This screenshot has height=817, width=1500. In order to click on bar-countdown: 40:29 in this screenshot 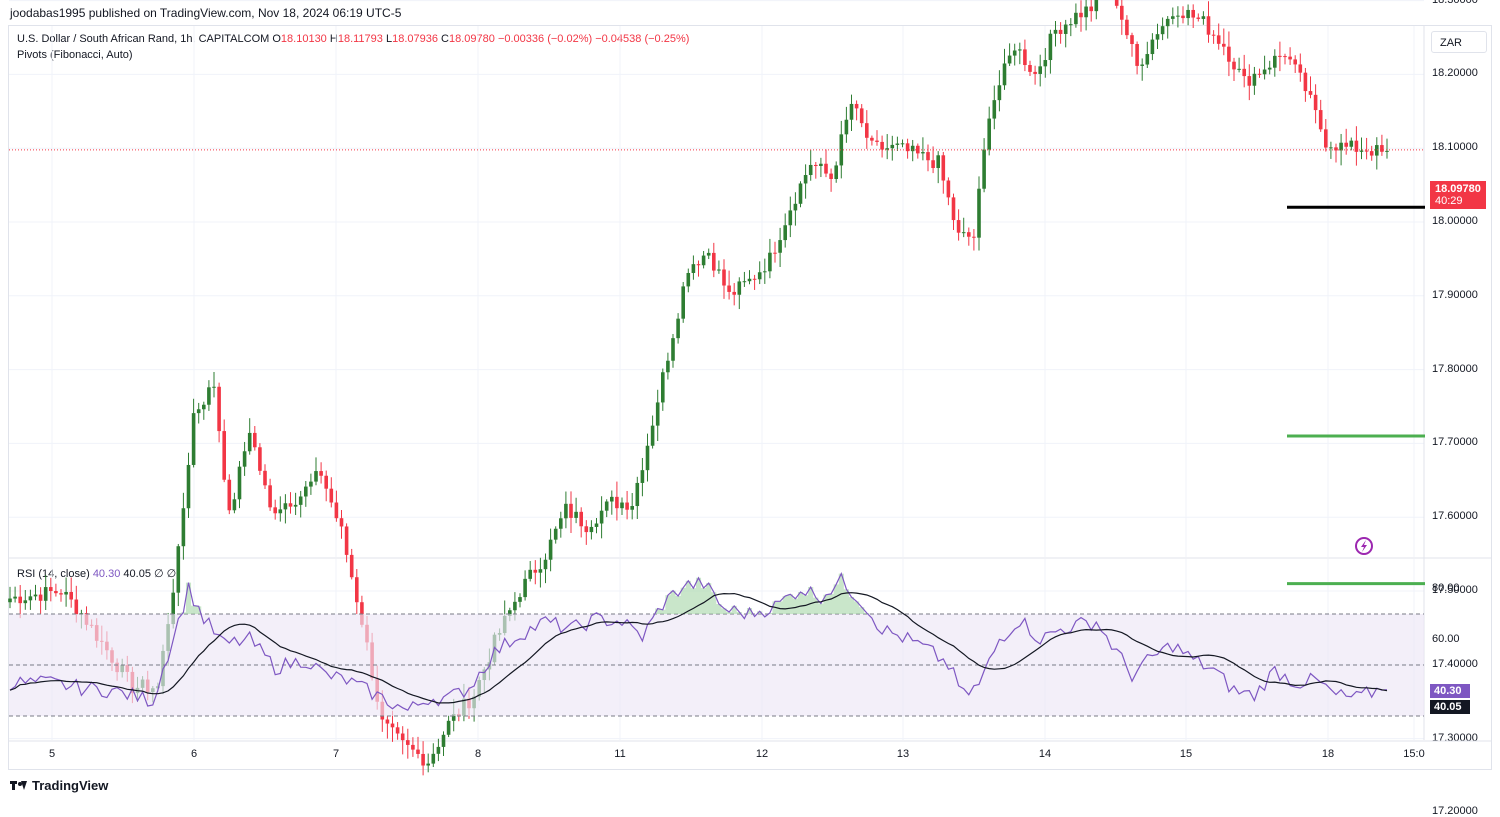, I will do `click(1449, 201)`.